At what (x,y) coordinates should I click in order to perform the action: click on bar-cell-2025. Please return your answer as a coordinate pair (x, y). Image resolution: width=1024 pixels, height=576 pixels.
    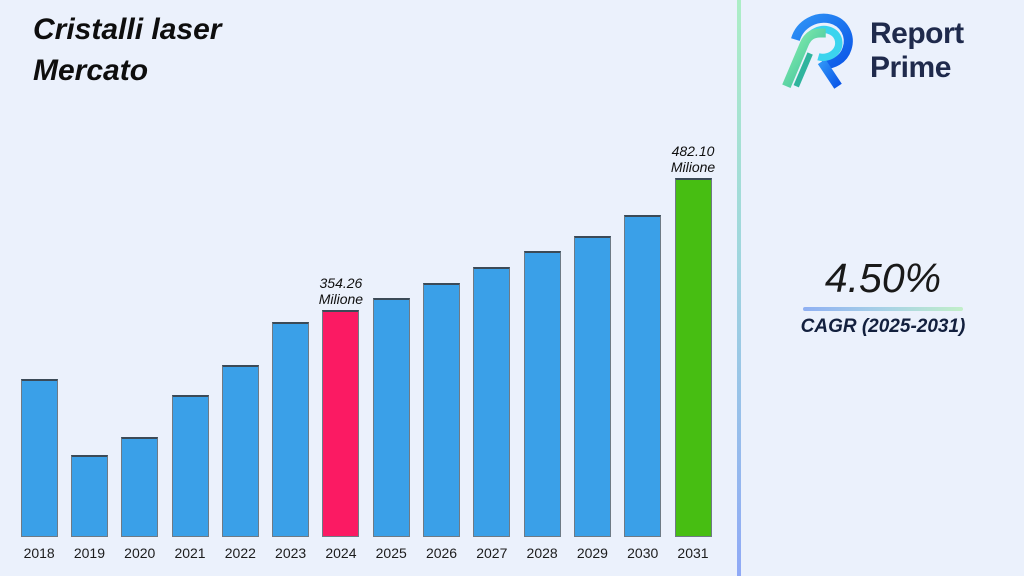
    Looking at the image, I should click on (391, 417).